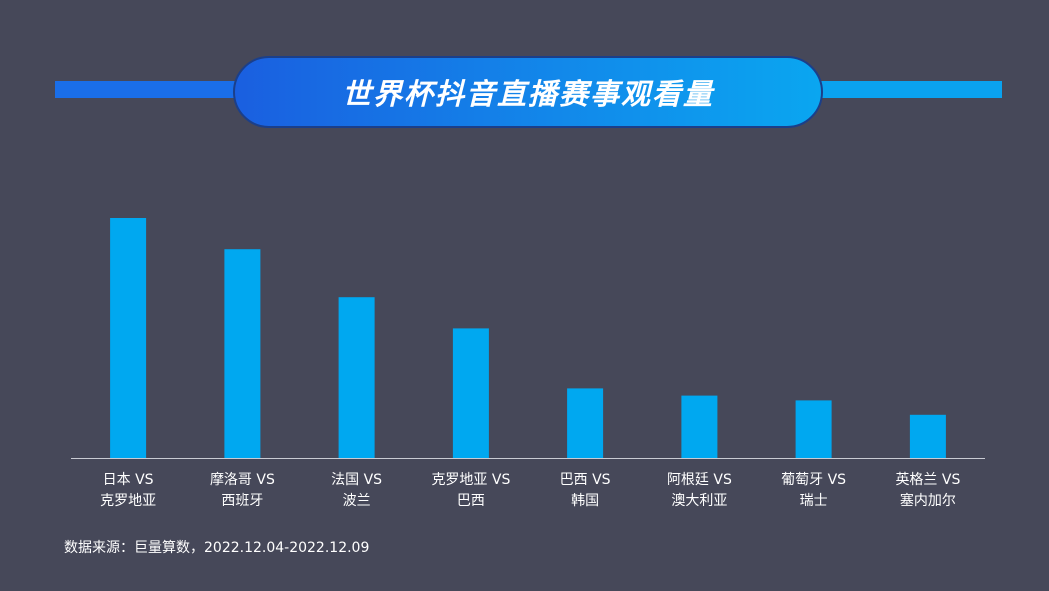 This screenshot has width=1049, height=591. I want to click on x-tick-label-6-line-2: 澳大利亚, so click(699, 501).